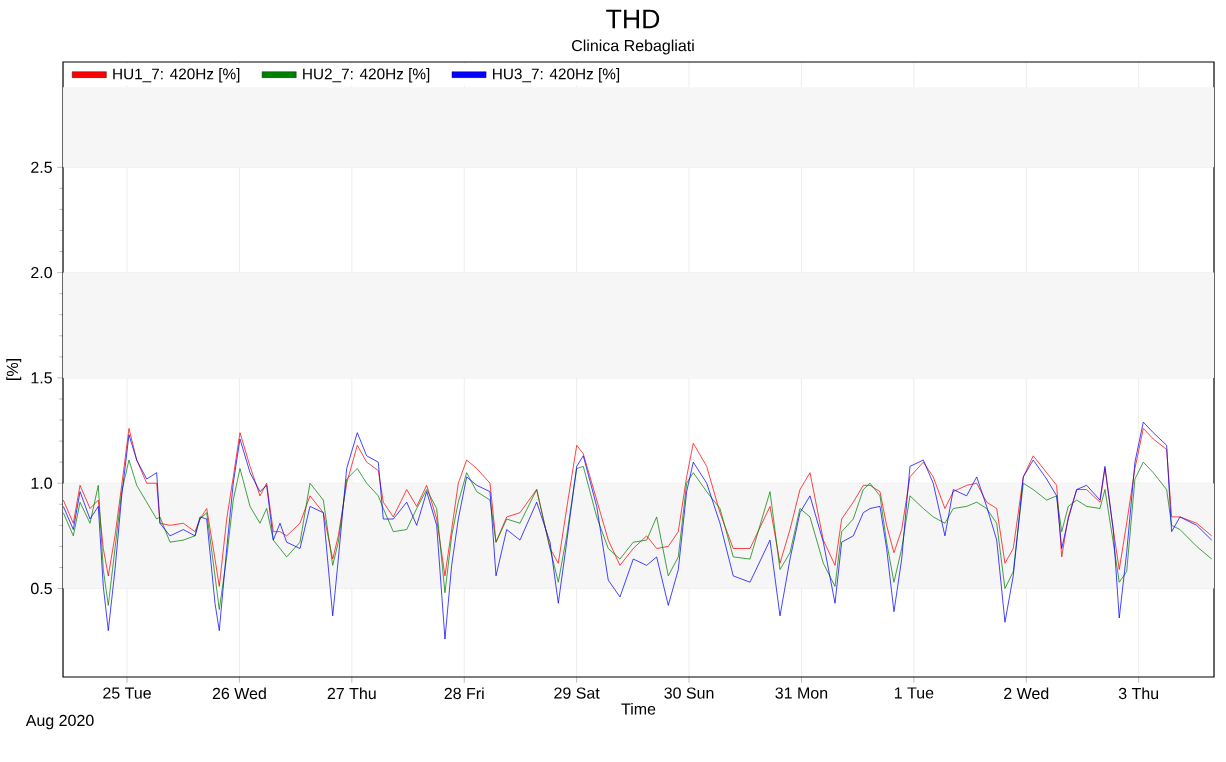 The width and height of the screenshot is (1226, 762). I want to click on x-tick-label: 28 Fri, so click(464, 693).